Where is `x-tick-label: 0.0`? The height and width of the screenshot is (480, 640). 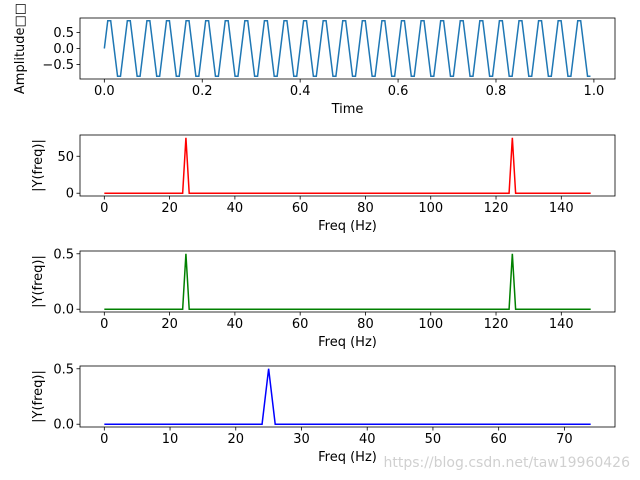
x-tick-label: 0.0 is located at coordinates (104, 91).